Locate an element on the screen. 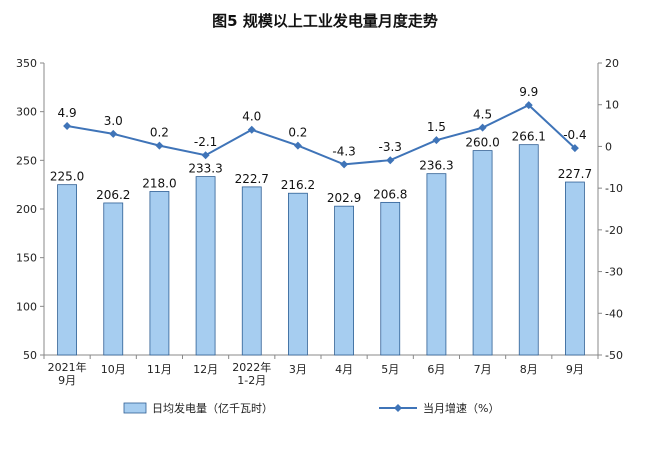  line-data-label: -0.4 is located at coordinates (574, 135).